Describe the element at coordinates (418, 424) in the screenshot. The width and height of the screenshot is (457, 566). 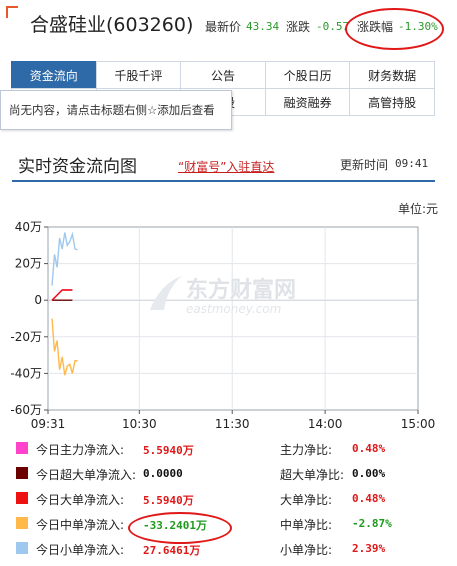
I see `x-tick-label: 15:00` at that location.